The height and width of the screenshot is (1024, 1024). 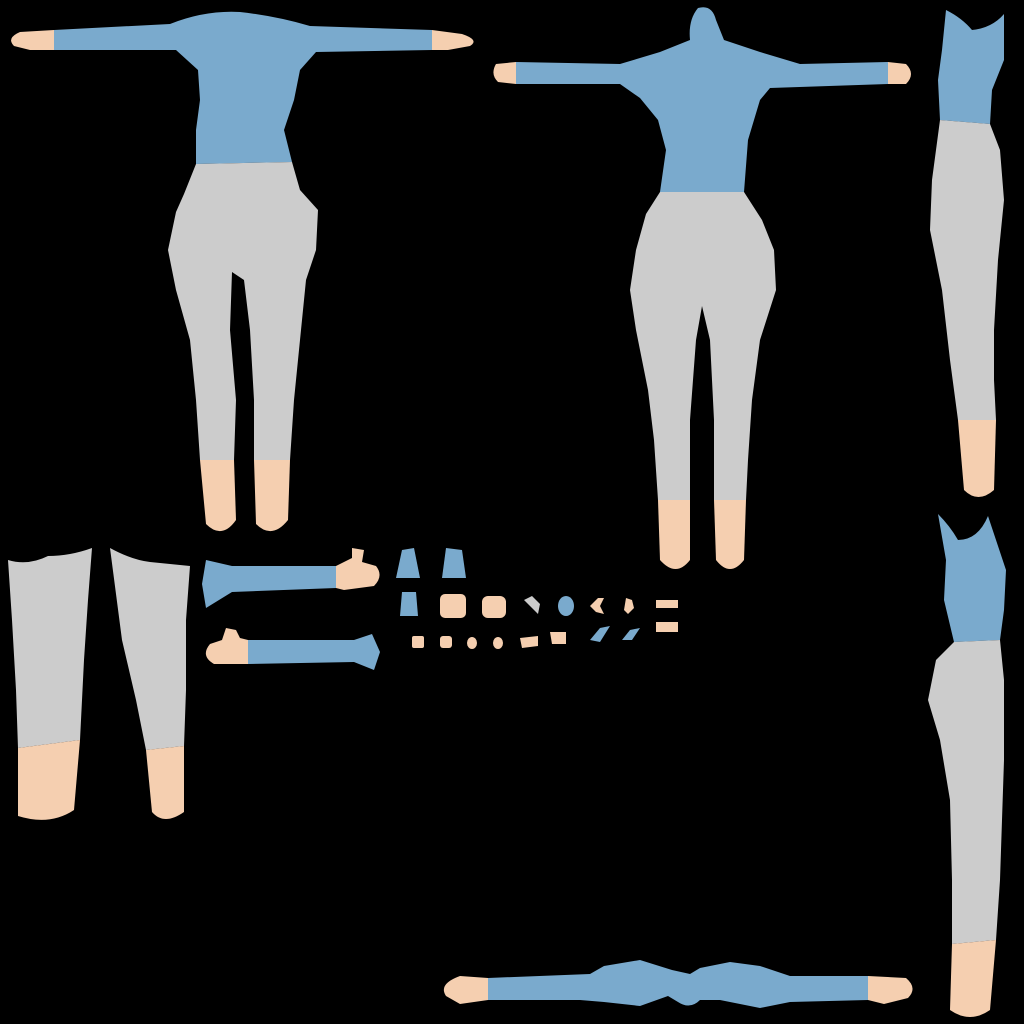 What do you see at coordinates (703, 346) in the screenshot?
I see `back-pants` at bounding box center [703, 346].